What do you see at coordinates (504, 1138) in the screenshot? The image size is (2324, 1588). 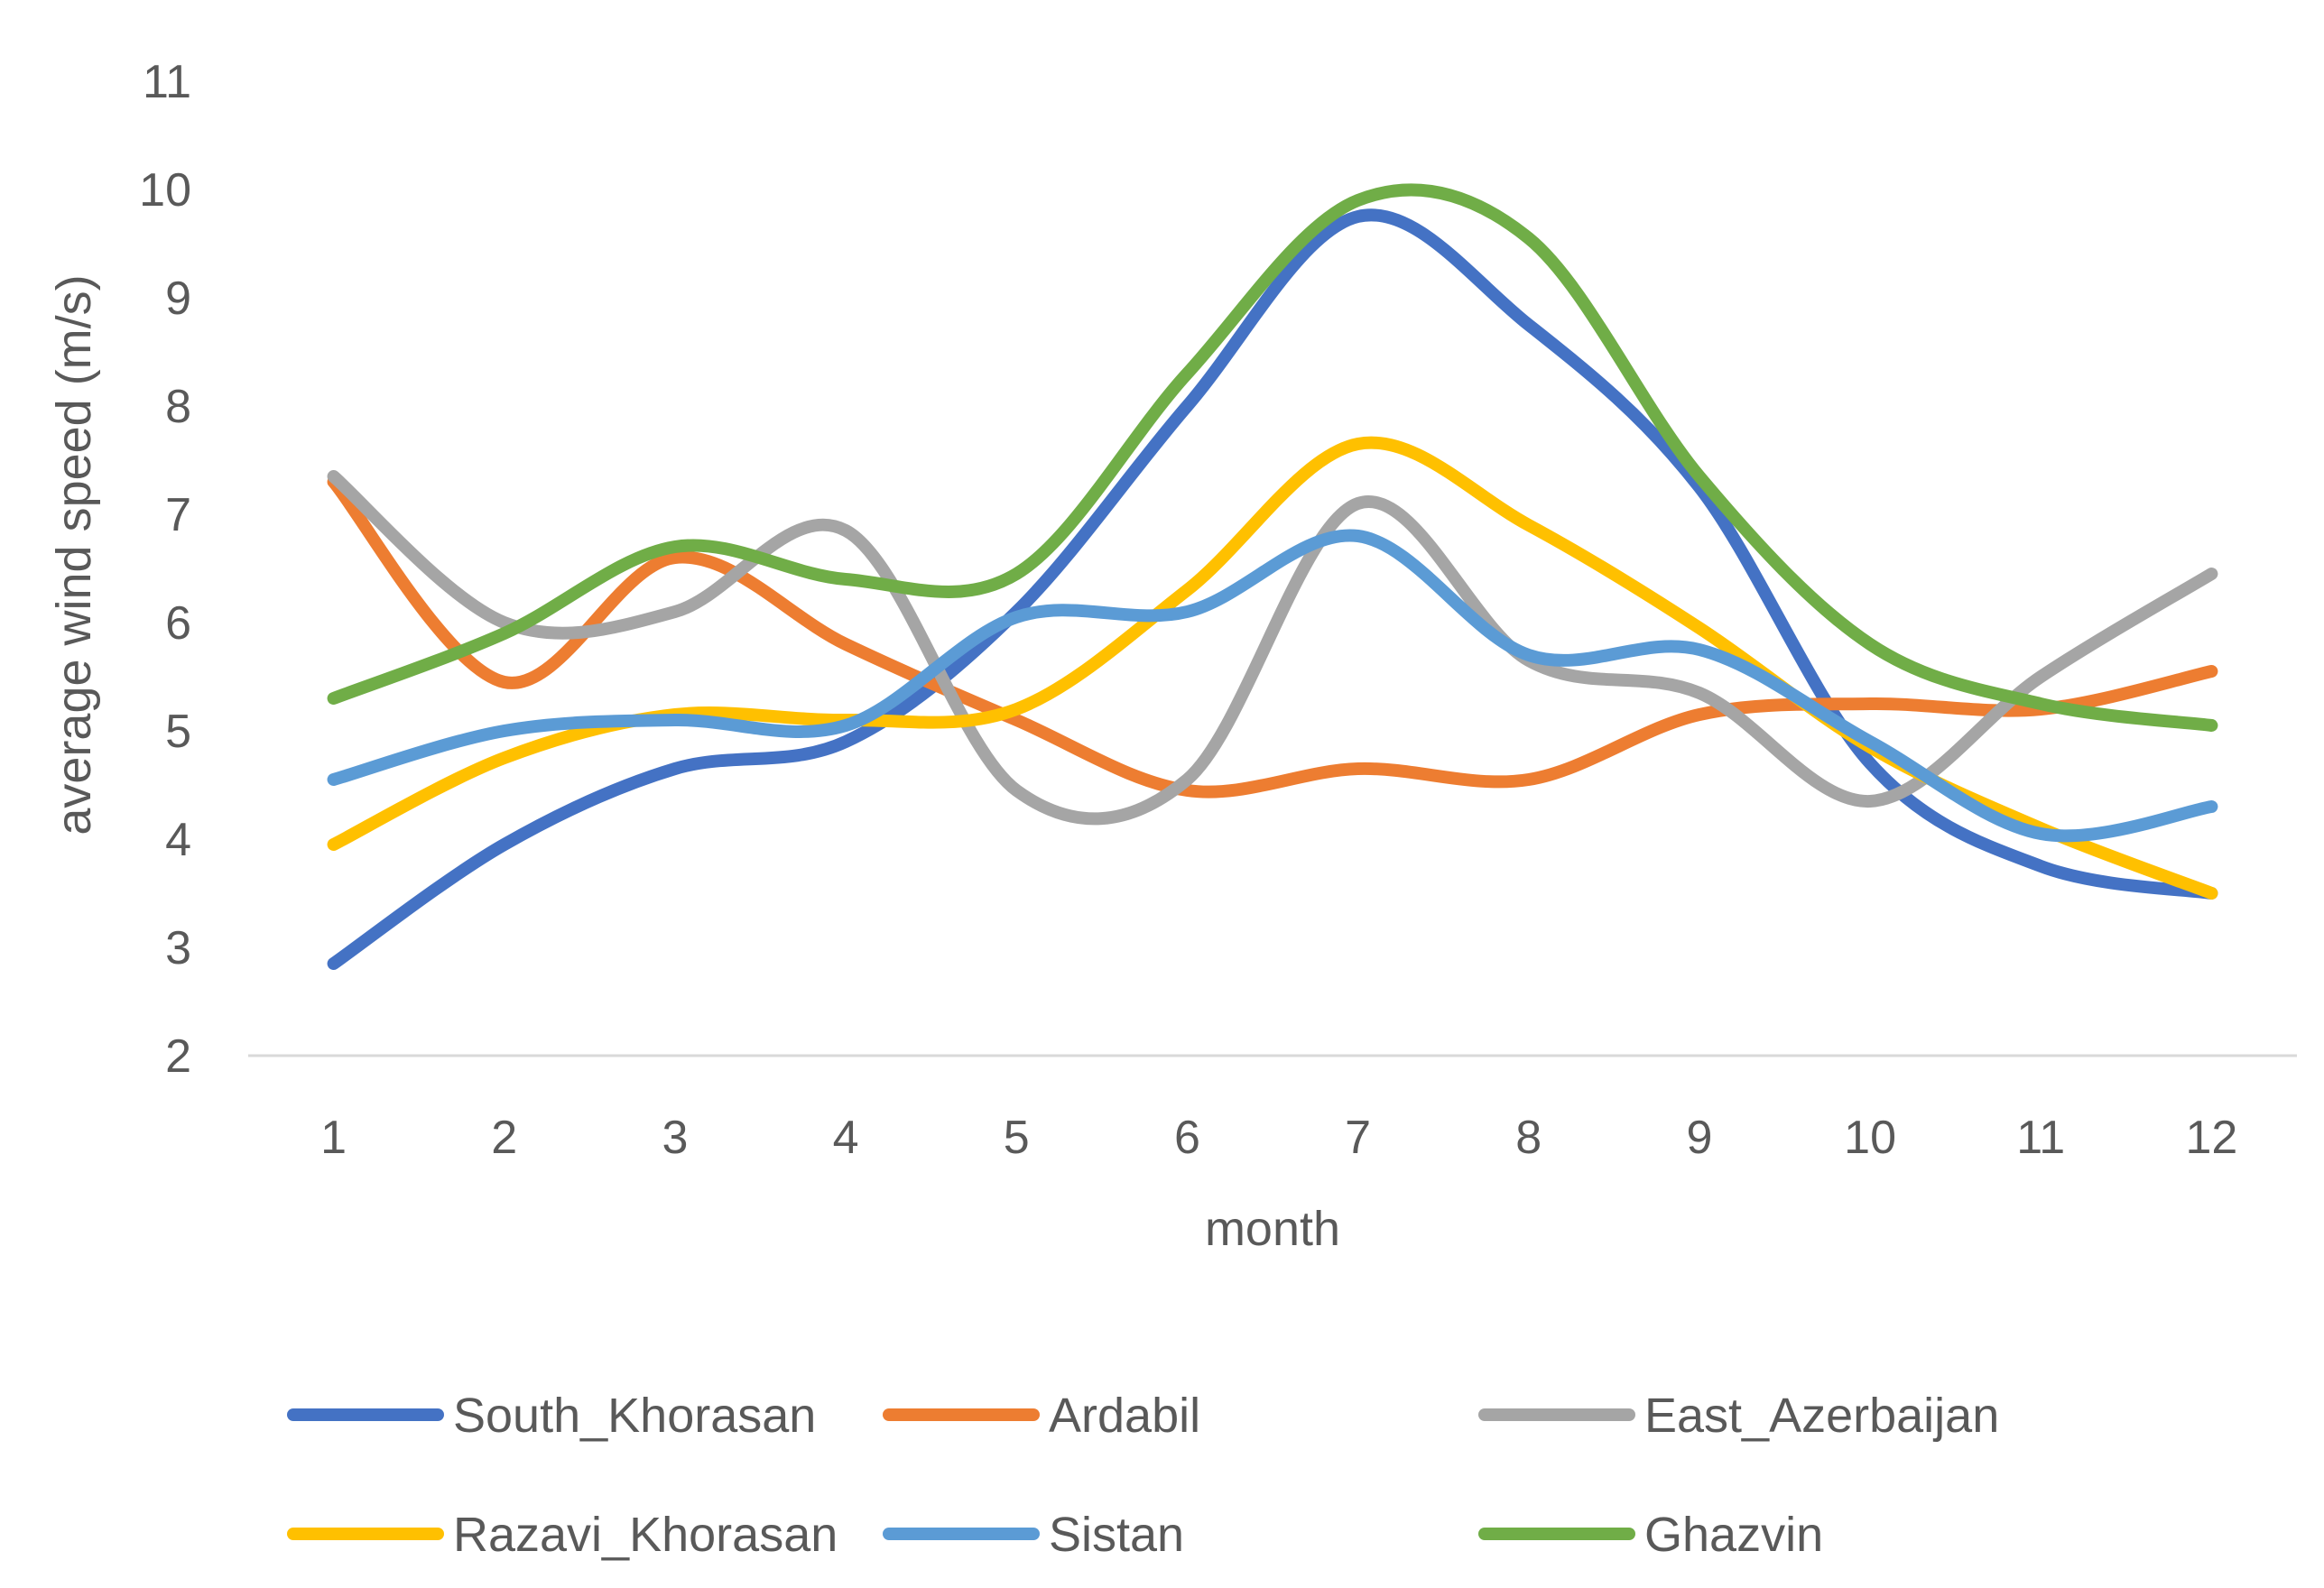 I see `x-tick-label: 2` at bounding box center [504, 1138].